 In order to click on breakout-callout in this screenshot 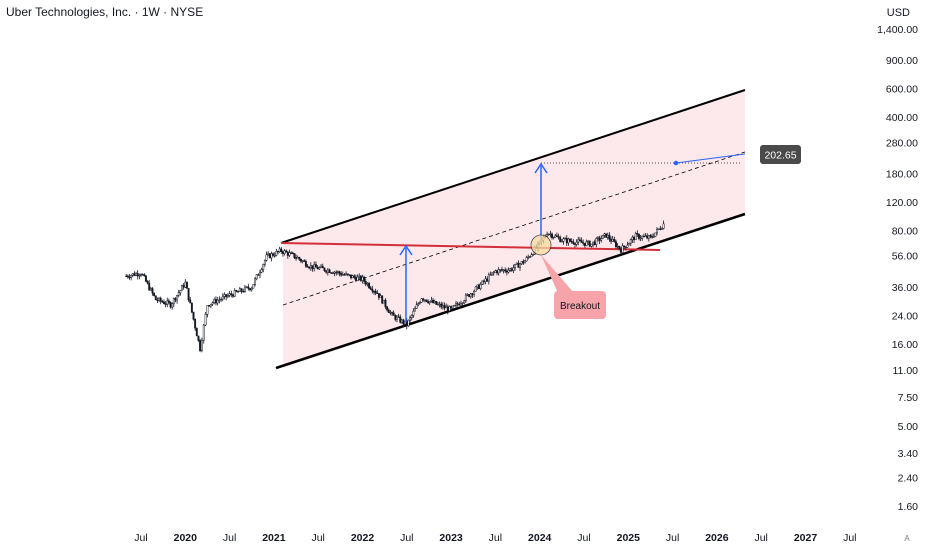, I will do `click(580, 305)`.